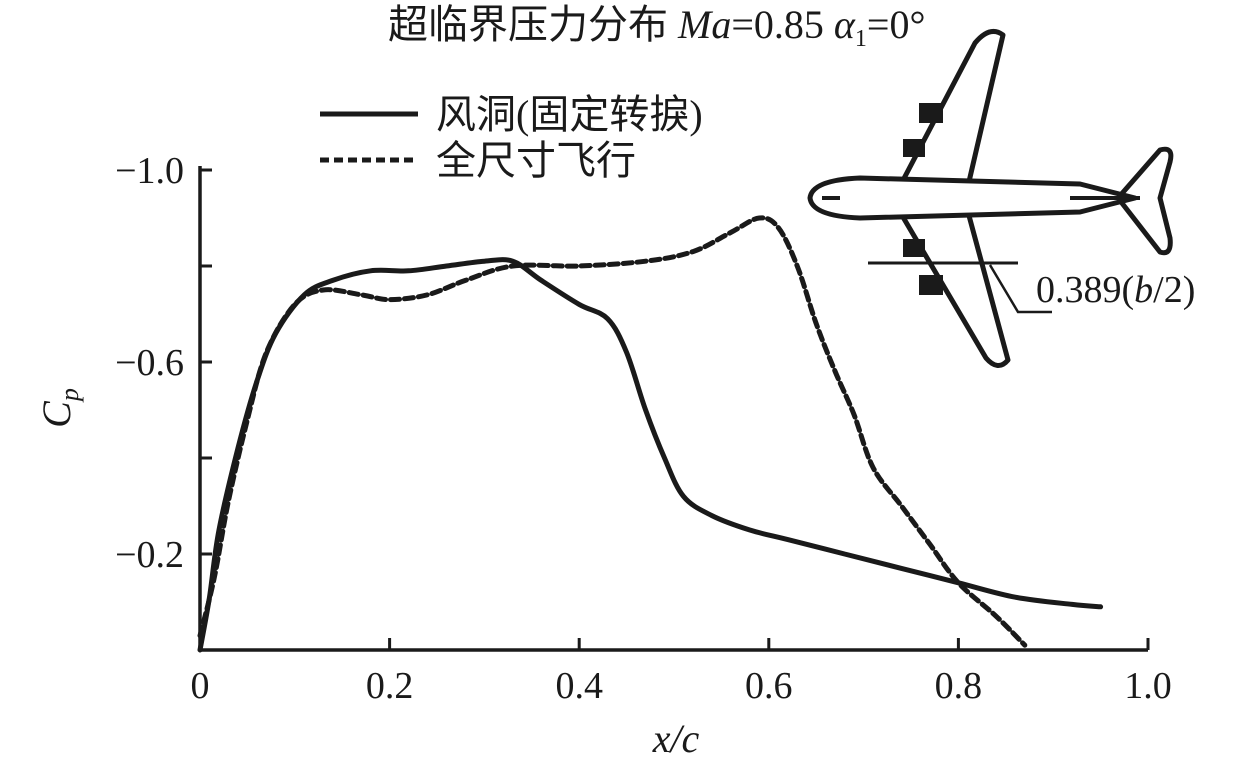 The height and width of the screenshot is (764, 1259). What do you see at coordinates (149, 555) in the screenshot?
I see `y-tick-label: −0.2` at bounding box center [149, 555].